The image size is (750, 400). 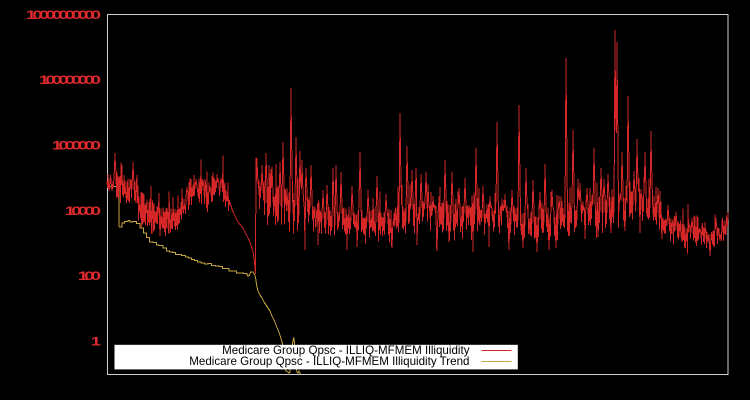 What do you see at coordinates (63, 15) in the screenshot?
I see `svg-text: 10000000000` at bounding box center [63, 15].